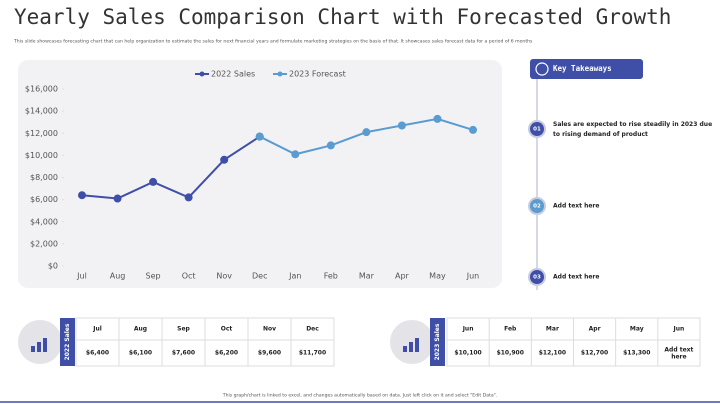 This screenshot has width=720, height=404. I want to click on takeaways-header, so click(586, 69).